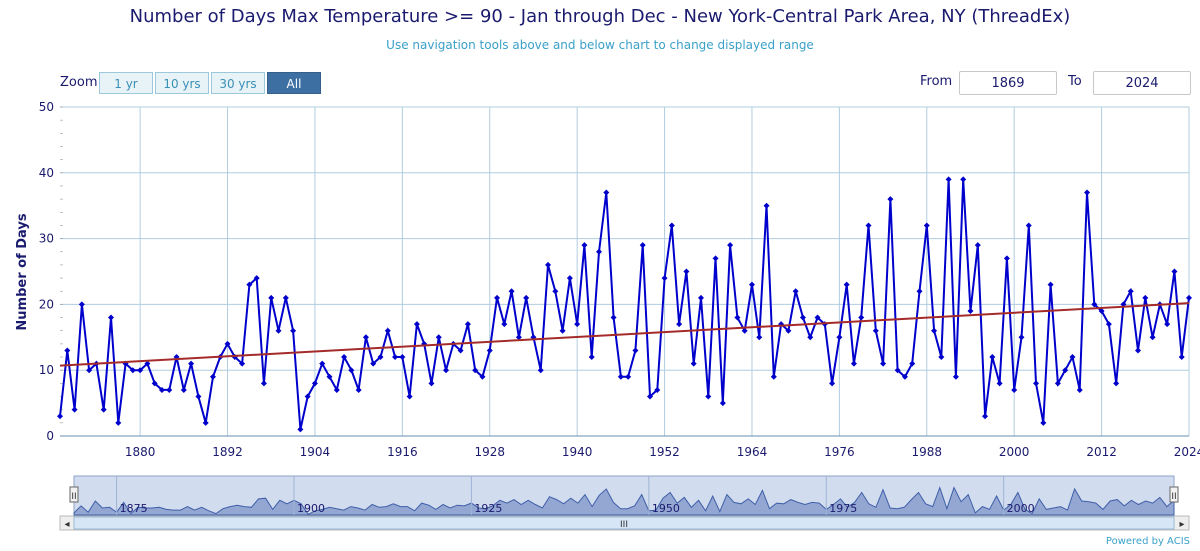  Describe the element at coordinates (708, 396) in the screenshot. I see `data-point-1958` at that location.